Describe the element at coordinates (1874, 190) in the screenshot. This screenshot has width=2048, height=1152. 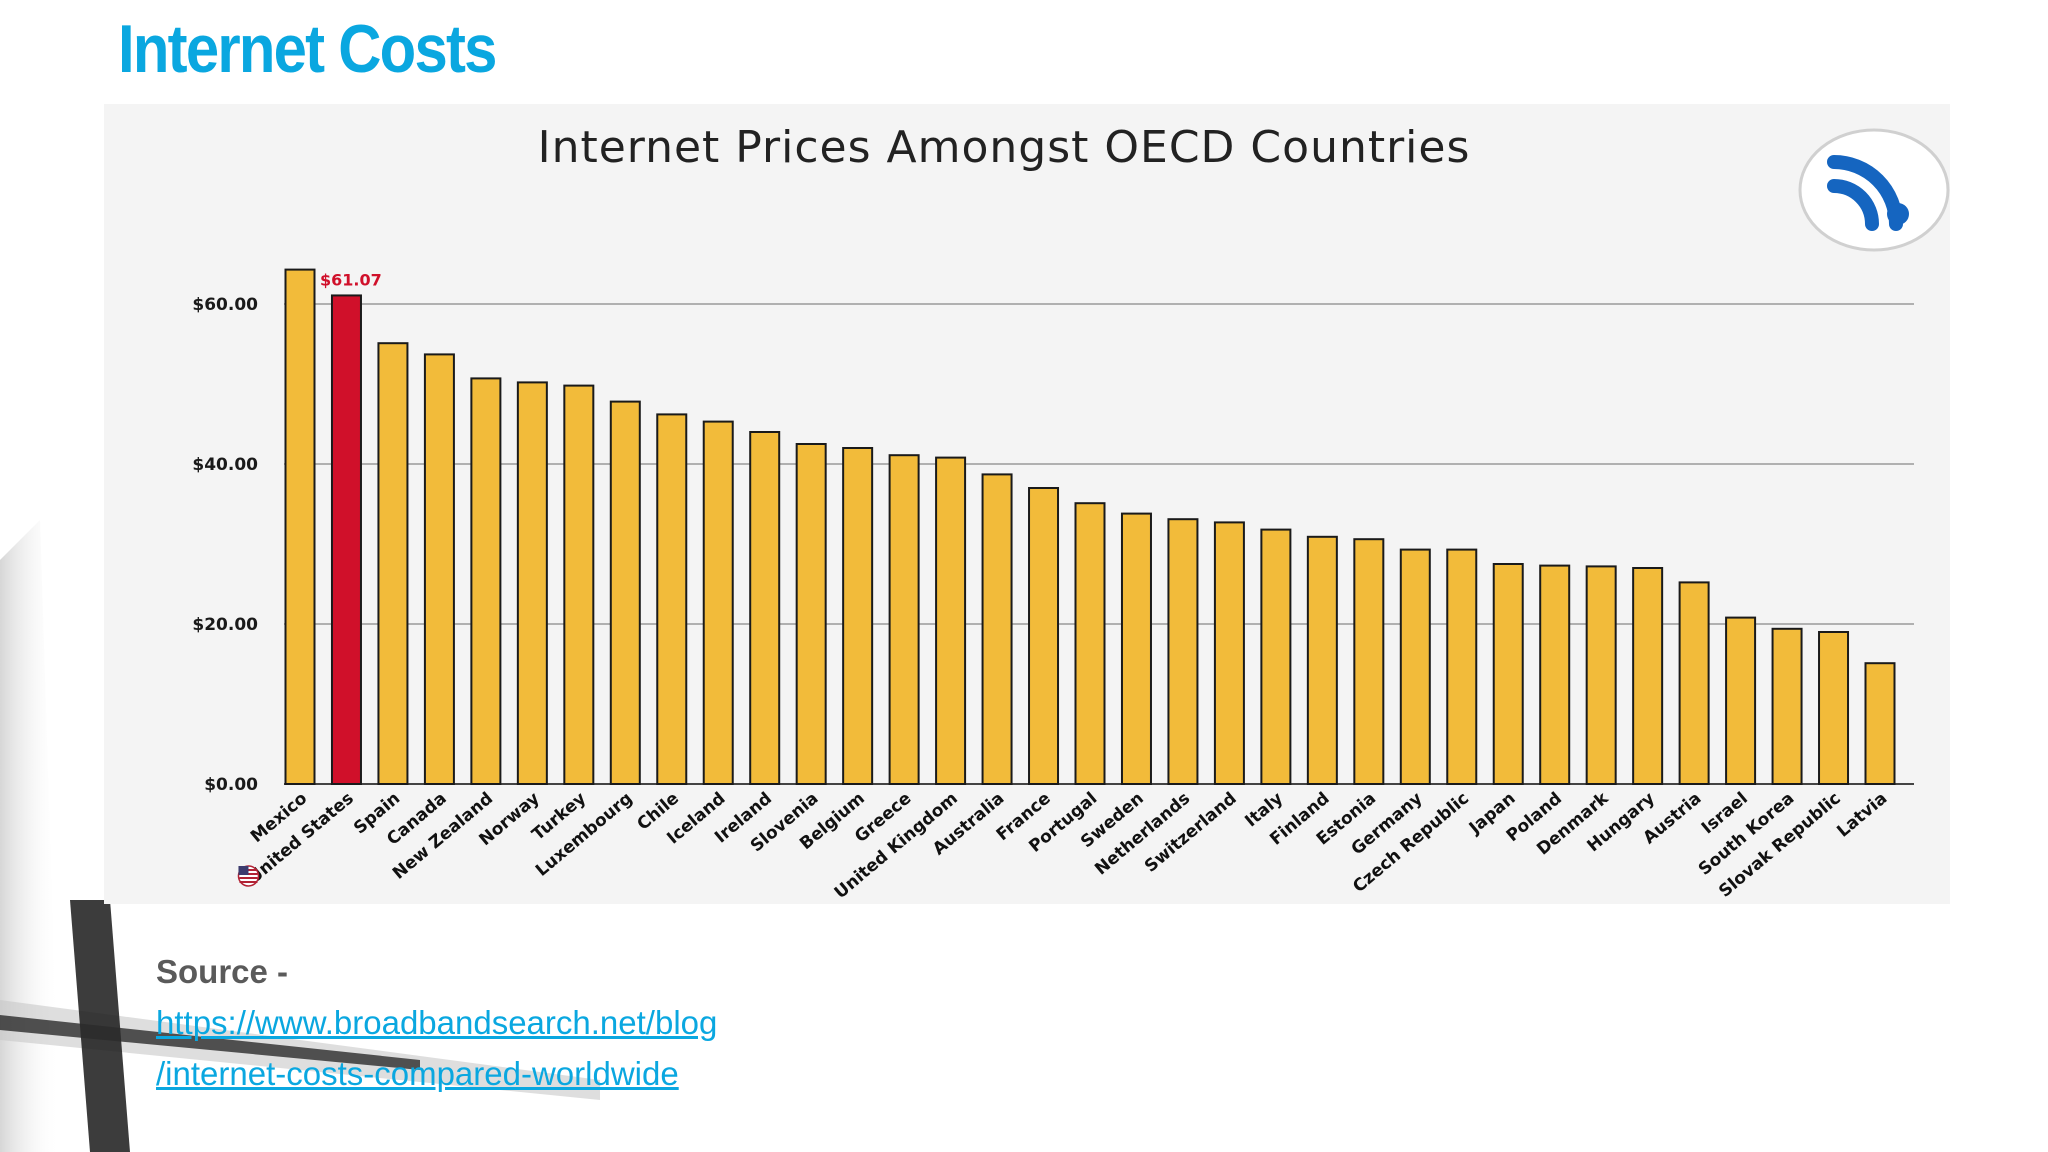
I see `wifi-icon` at that location.